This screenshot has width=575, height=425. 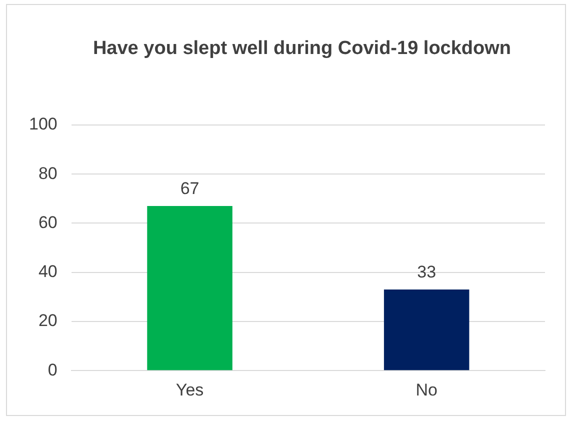 I want to click on y-tick-label: 60, so click(x=48, y=222).